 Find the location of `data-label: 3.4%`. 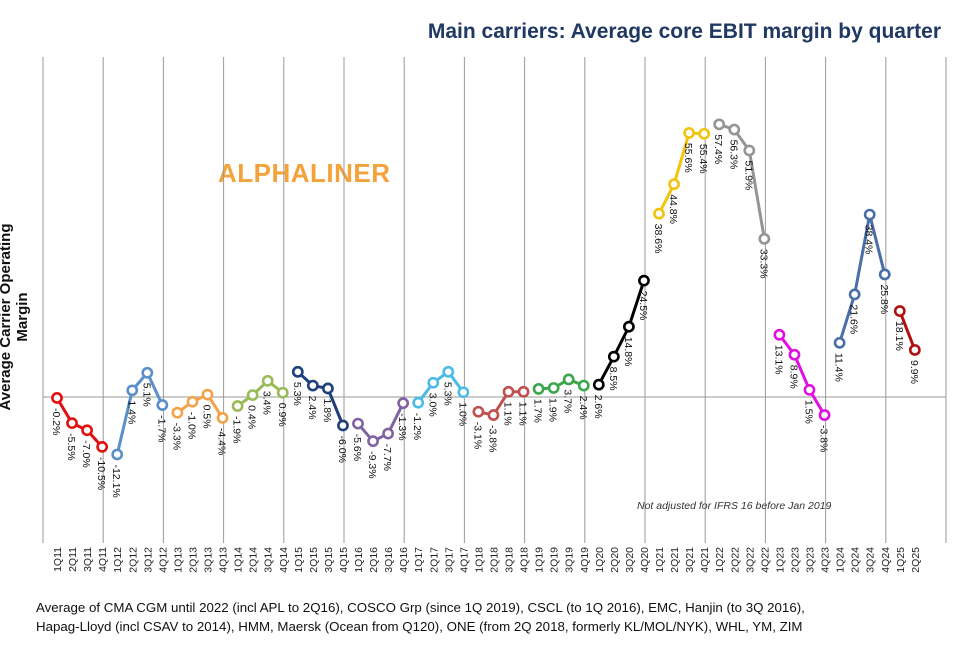

data-label: 3.4% is located at coordinates (267, 403).